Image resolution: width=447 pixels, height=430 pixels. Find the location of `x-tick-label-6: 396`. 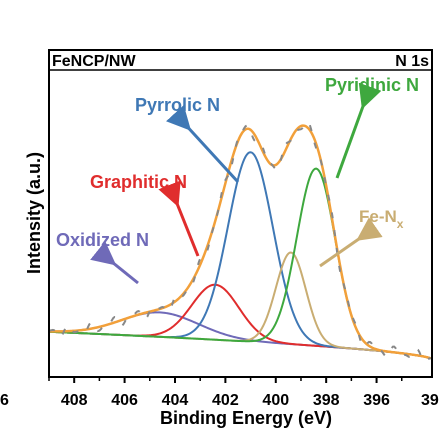

x-tick-label-6: 396 is located at coordinates (376, 400).